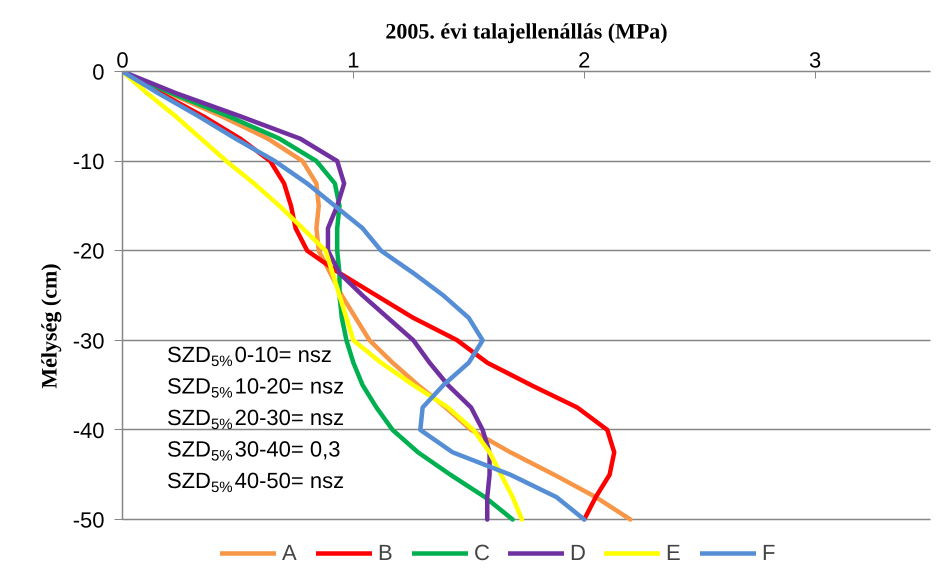 The height and width of the screenshot is (584, 951). Describe the element at coordinates (88, 430) in the screenshot. I see `y-tick-label: -40` at that location.